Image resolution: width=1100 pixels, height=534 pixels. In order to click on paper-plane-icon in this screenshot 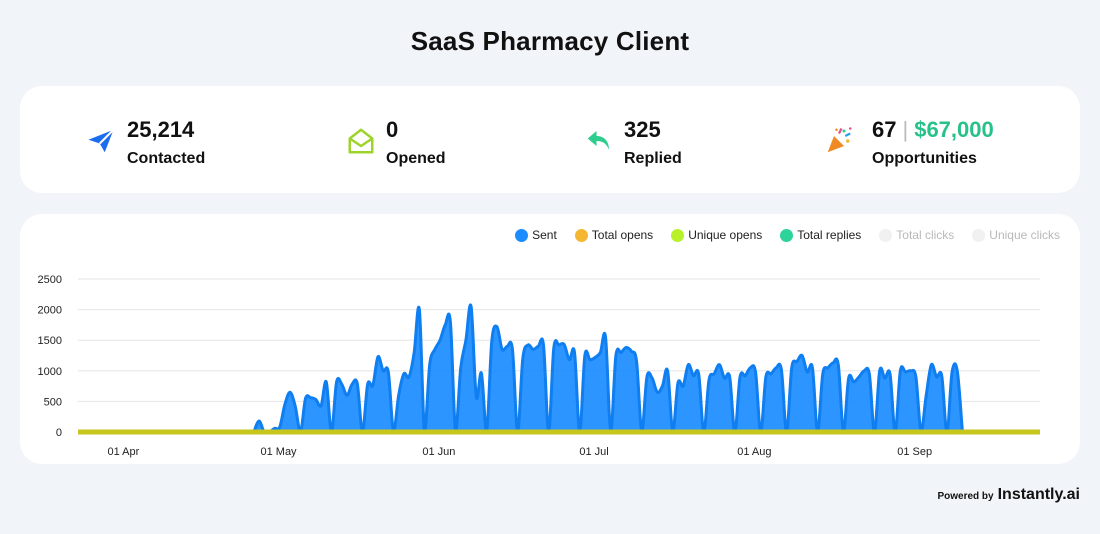, I will do `click(101, 141)`.